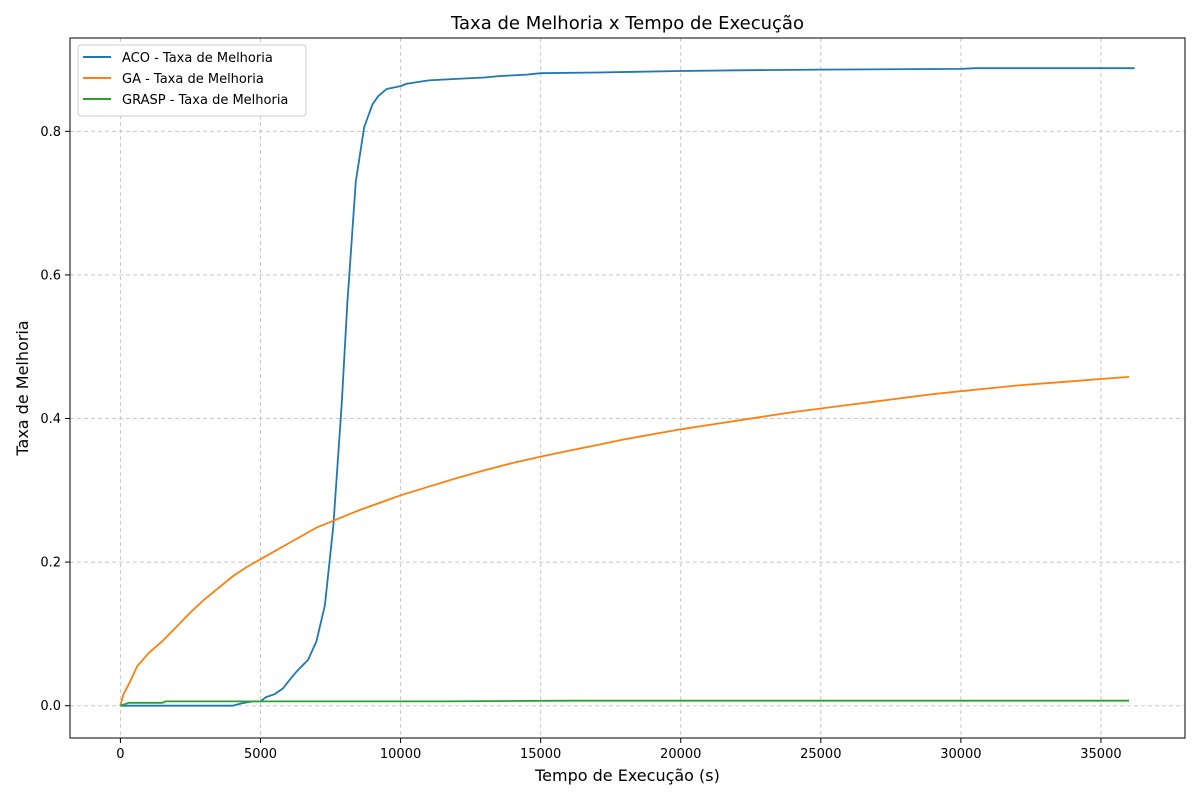  I want to click on x-axis-ticks: 0 5000 10000 15000 20000 25000 30000 35000, so click(619, 750).